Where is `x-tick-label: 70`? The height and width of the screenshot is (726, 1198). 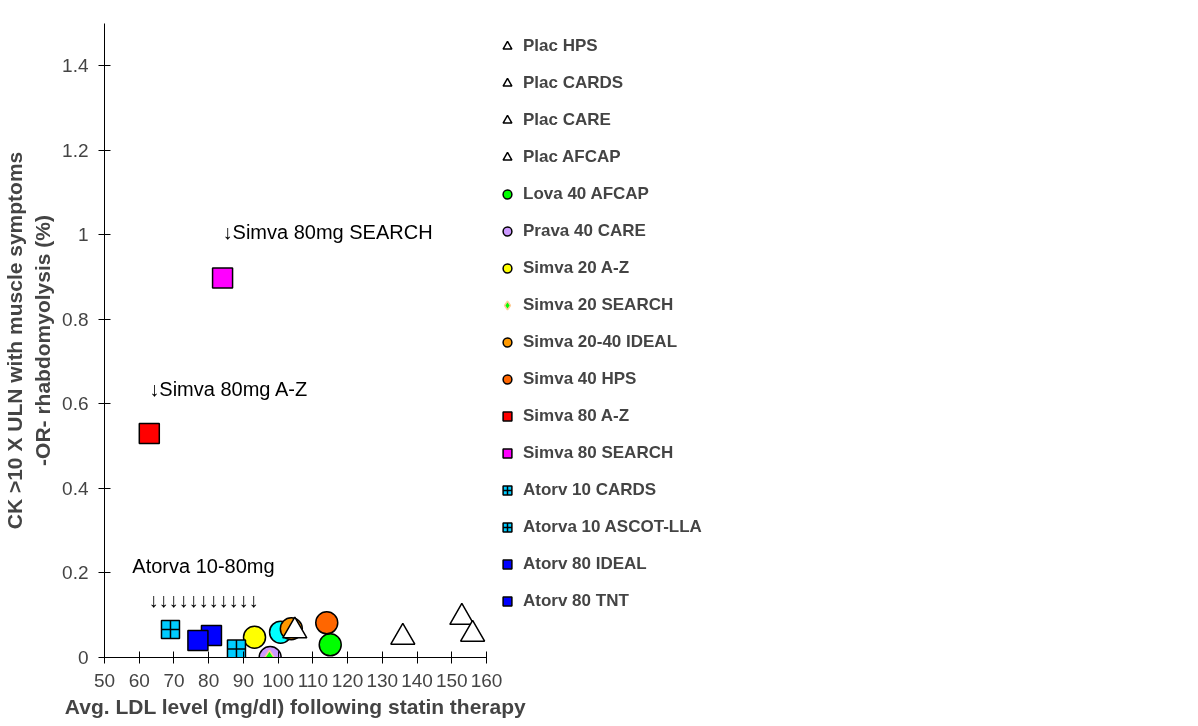 x-tick-label: 70 is located at coordinates (174, 680).